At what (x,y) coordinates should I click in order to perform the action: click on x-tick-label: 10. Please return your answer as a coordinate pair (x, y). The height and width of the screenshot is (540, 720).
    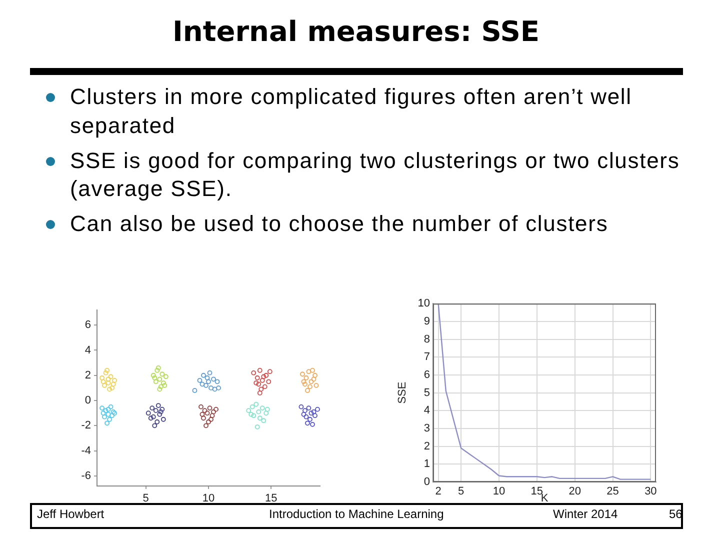
    Looking at the image, I should click on (208, 498).